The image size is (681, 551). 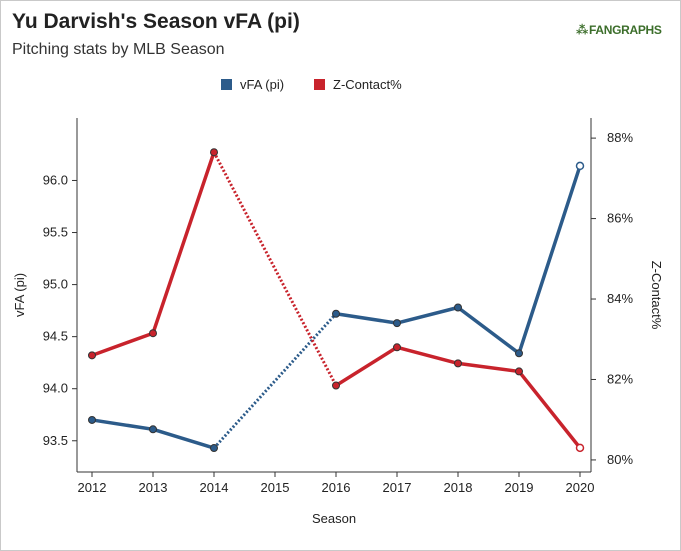 I want to click on right-axis-label: Z-Contact%, so click(x=656, y=295).